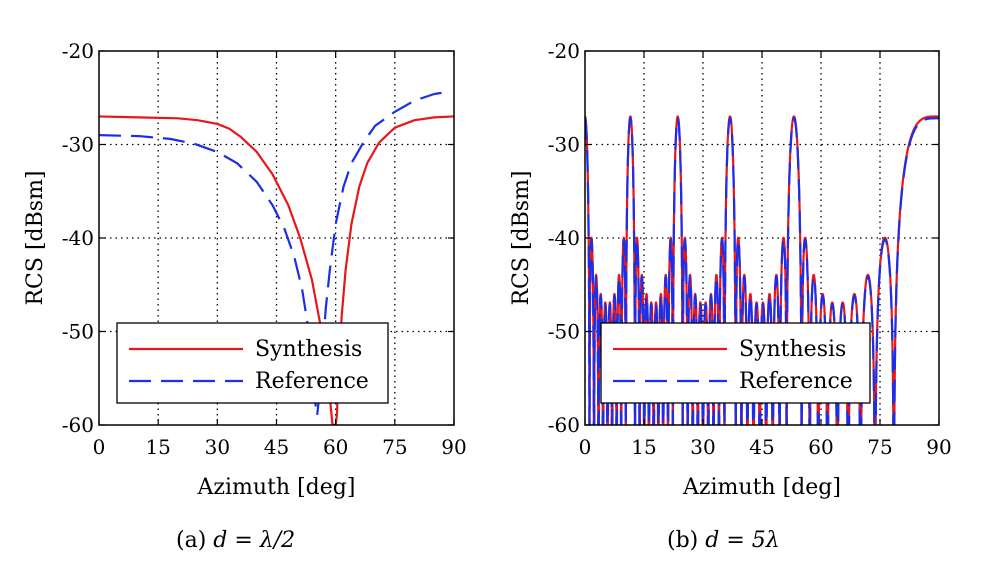 The height and width of the screenshot is (570, 1000). What do you see at coordinates (643, 447) in the screenshot?
I see `x-tick-label-b-1: 15` at bounding box center [643, 447].